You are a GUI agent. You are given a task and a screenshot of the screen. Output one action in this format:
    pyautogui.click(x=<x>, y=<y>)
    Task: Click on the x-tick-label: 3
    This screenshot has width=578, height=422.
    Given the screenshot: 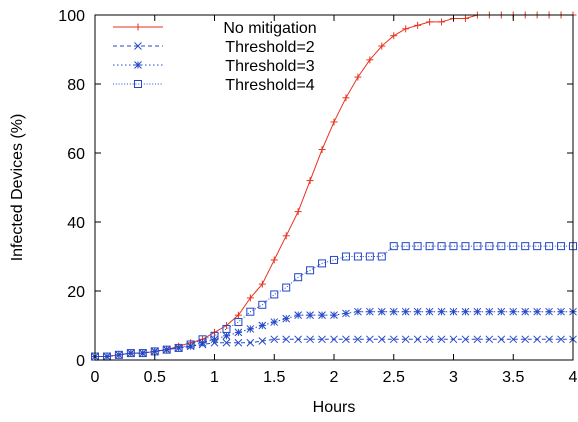 What is the action you would take?
    pyautogui.click(x=453, y=377)
    